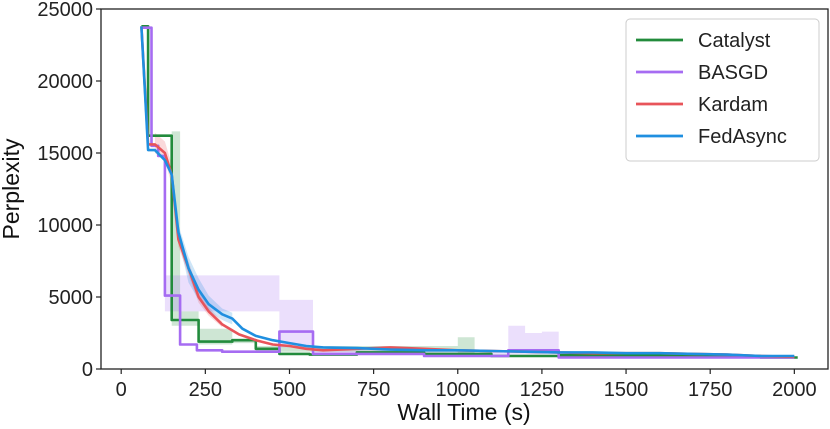  What do you see at coordinates (65, 10) in the screenshot?
I see `y-tick-label: 25000` at bounding box center [65, 10].